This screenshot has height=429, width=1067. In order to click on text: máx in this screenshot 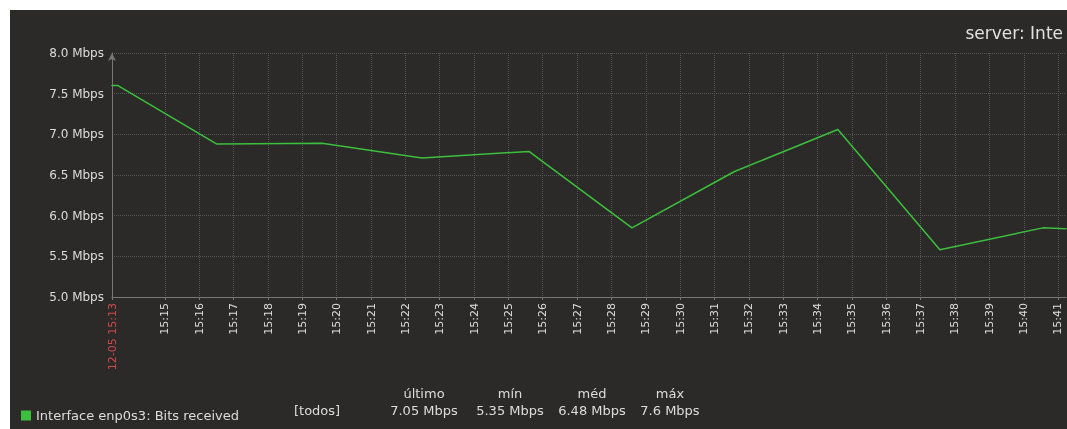, I will do `click(670, 393)`.